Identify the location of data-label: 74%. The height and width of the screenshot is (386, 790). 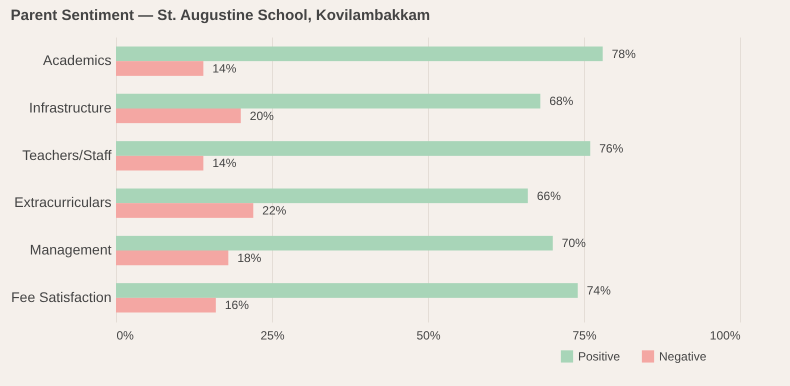
(599, 291).